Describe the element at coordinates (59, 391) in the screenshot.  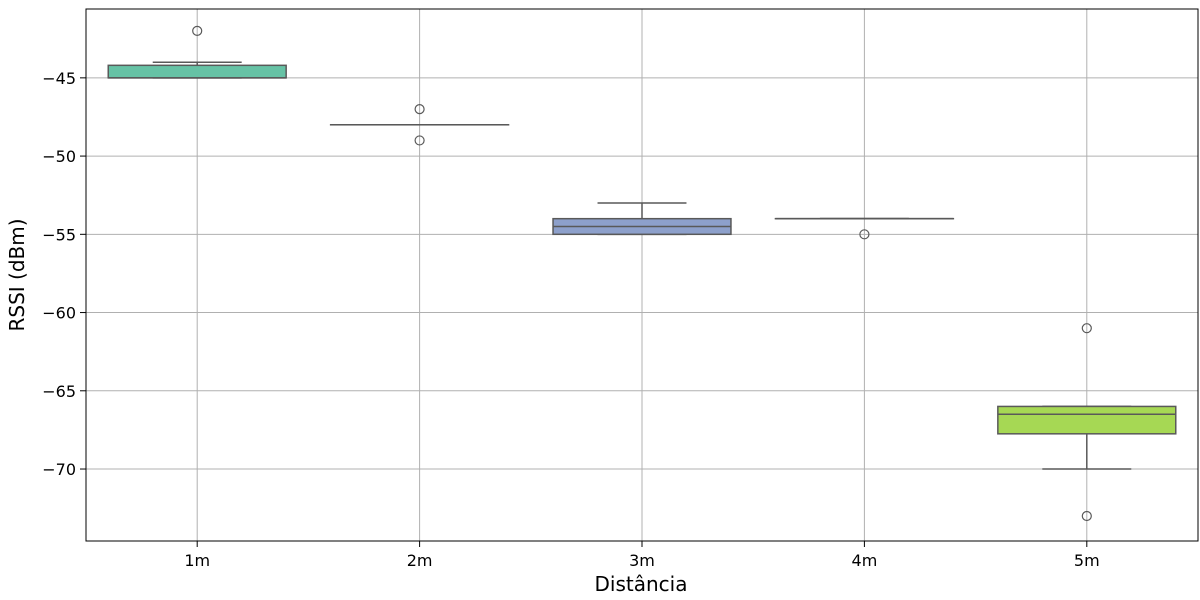
I see `y-tick-label: −65` at that location.